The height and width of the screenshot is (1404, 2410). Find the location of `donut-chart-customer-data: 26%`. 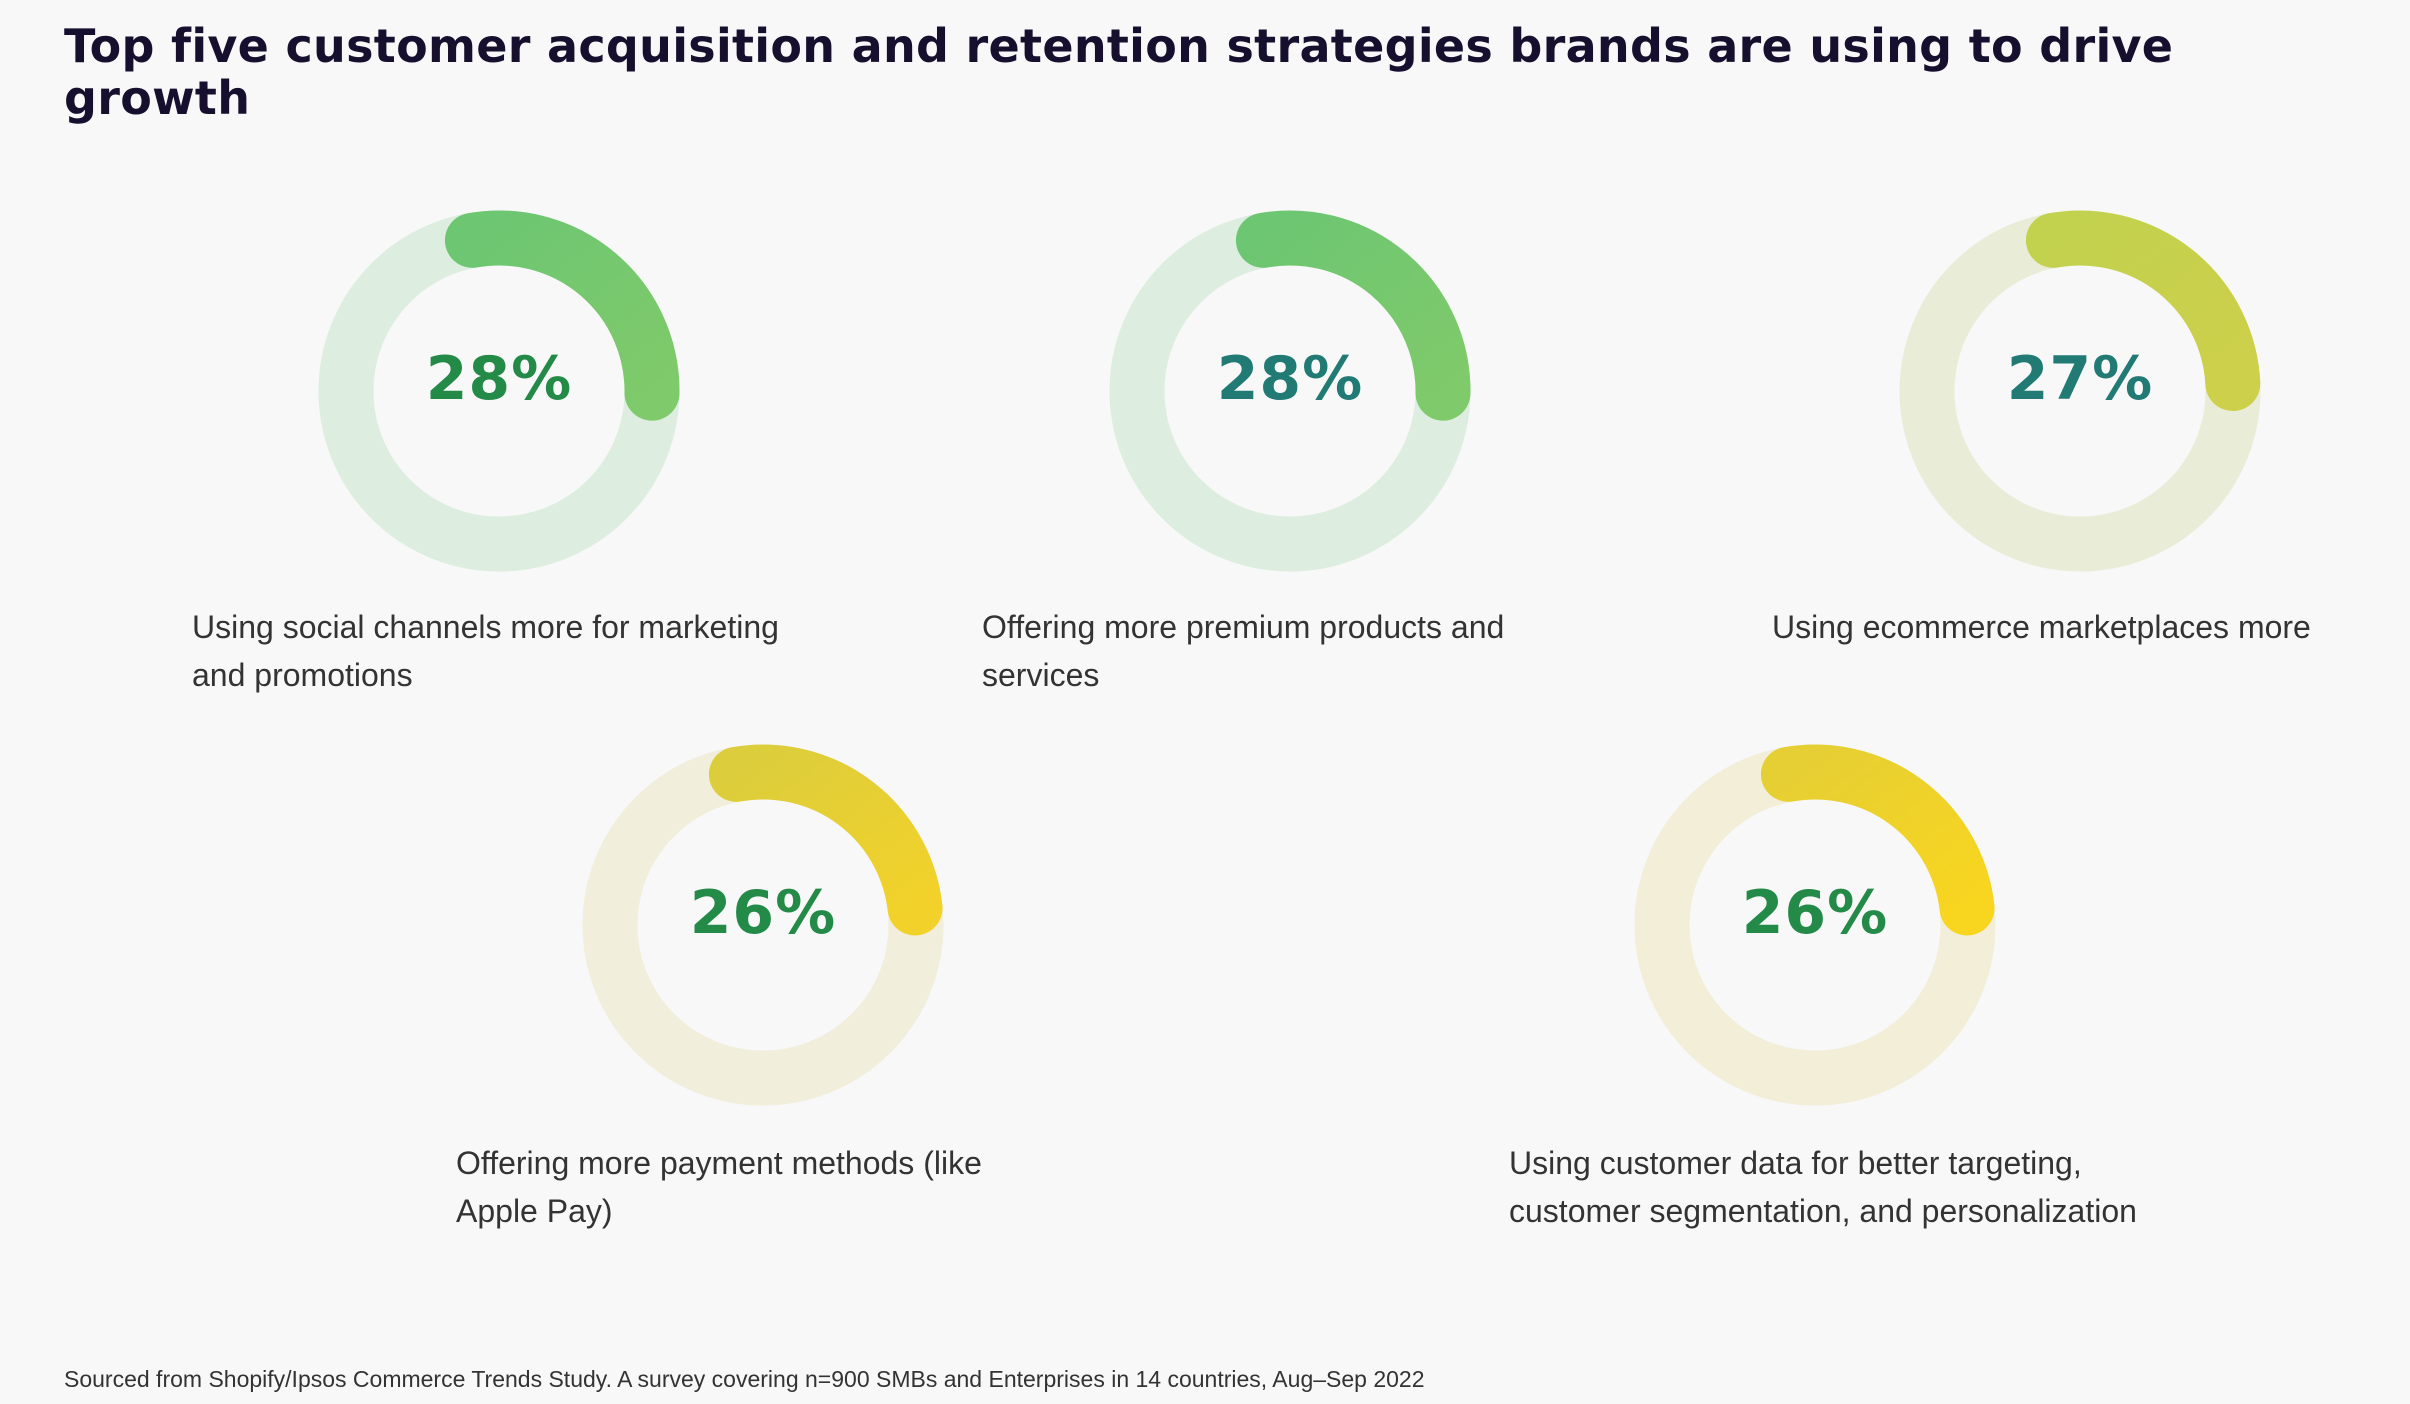

donut-chart-customer-data: 26% is located at coordinates (1815, 925).